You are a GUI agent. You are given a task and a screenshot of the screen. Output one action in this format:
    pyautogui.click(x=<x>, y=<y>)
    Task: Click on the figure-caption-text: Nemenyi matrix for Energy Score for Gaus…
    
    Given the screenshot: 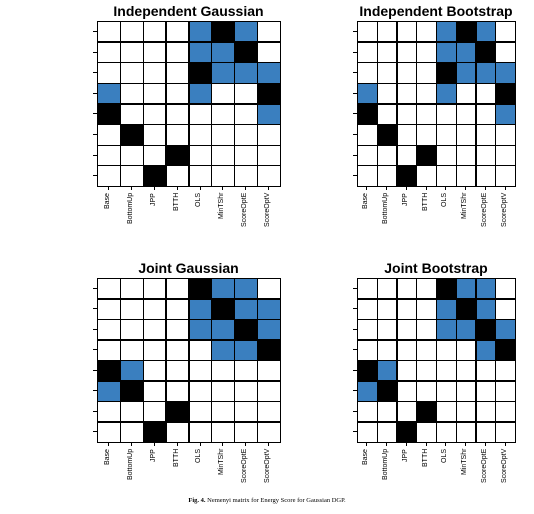 What is the action you would take?
    pyautogui.click(x=276, y=500)
    